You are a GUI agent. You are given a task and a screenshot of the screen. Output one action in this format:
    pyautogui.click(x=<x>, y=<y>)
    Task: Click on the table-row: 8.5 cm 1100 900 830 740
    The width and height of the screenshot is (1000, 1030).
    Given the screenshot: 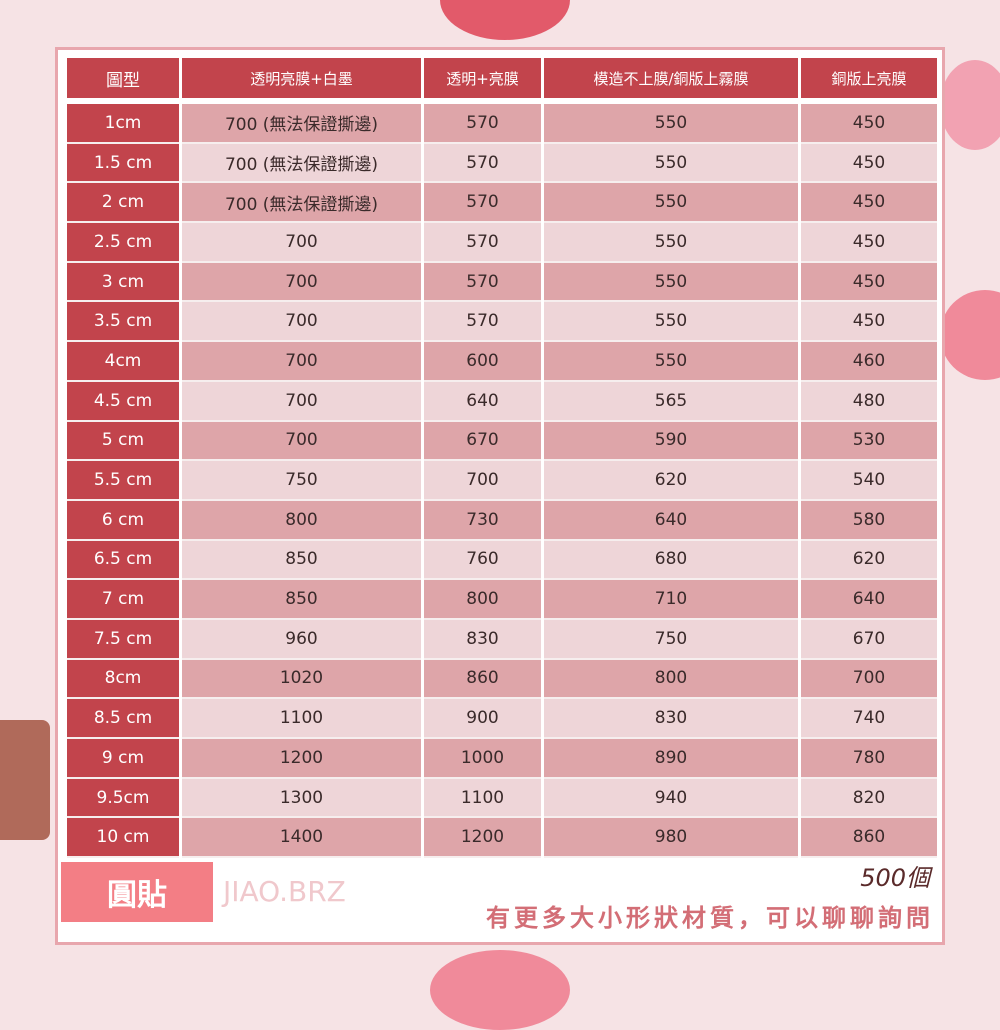 What is the action you would take?
    pyautogui.click(x=502, y=719)
    